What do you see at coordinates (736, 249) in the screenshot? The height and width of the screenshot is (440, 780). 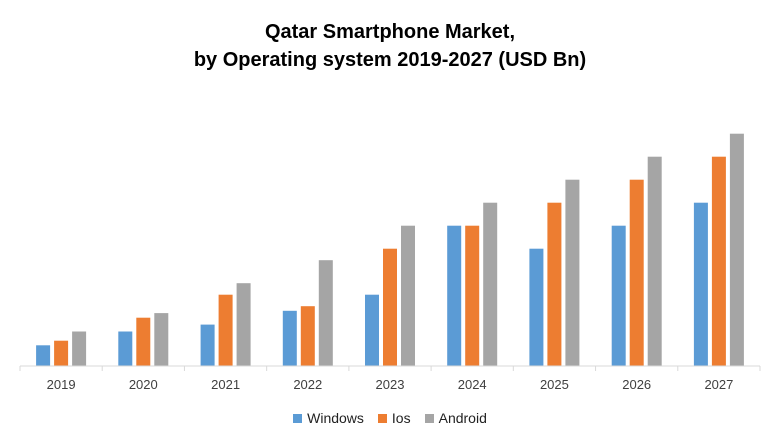 I see `bar-android-2027` at bounding box center [736, 249].